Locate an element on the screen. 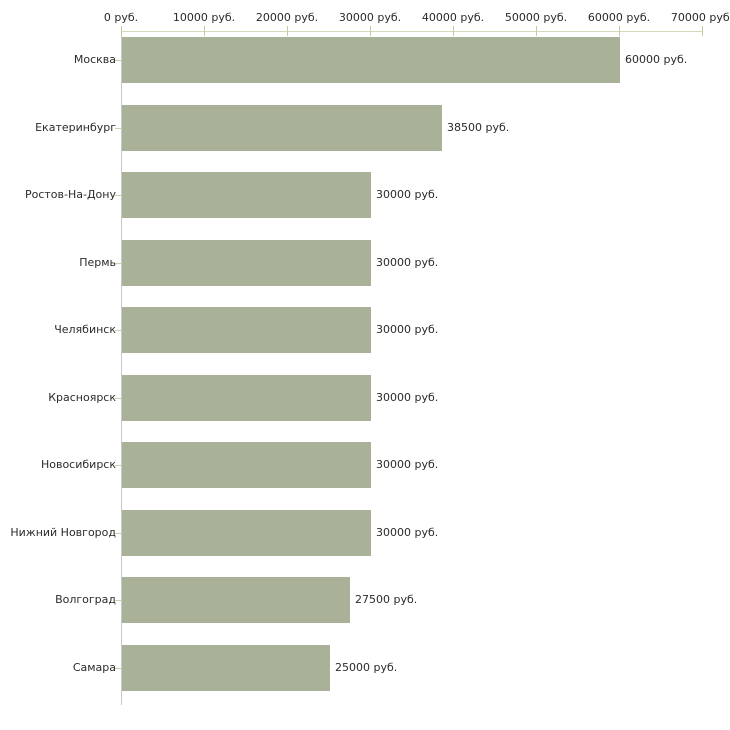  y-category-label: Москва is located at coordinates (94, 59).